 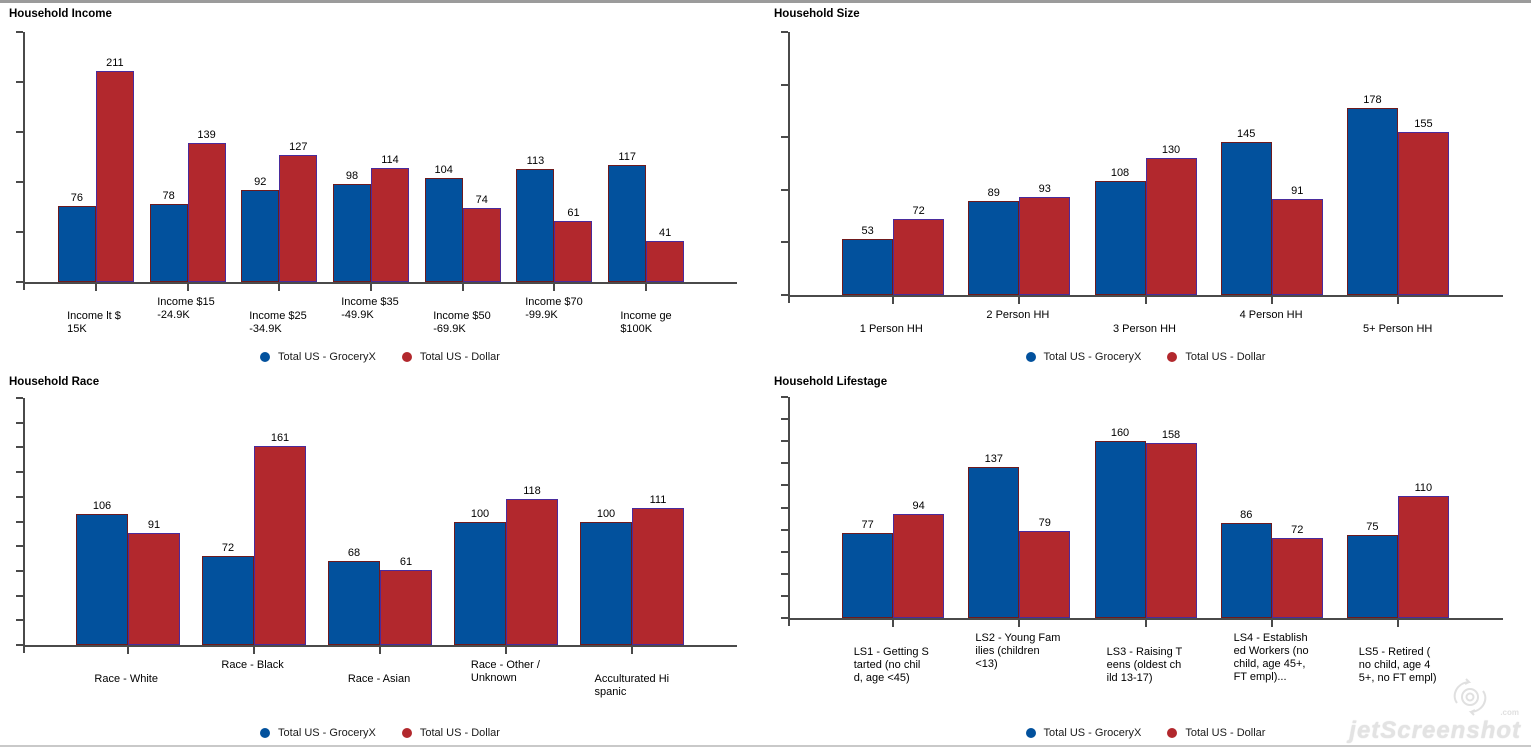 What do you see at coordinates (1044, 522) in the screenshot?
I see `value-label: 79` at bounding box center [1044, 522].